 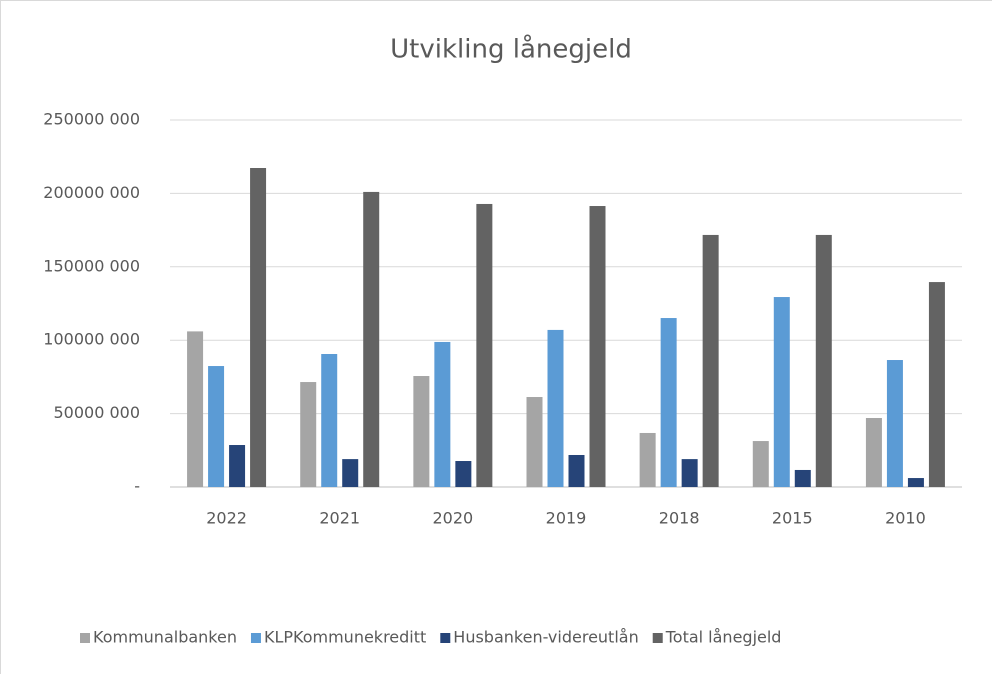 I want to click on y-tick-label: 250000 000, so click(x=91, y=119).